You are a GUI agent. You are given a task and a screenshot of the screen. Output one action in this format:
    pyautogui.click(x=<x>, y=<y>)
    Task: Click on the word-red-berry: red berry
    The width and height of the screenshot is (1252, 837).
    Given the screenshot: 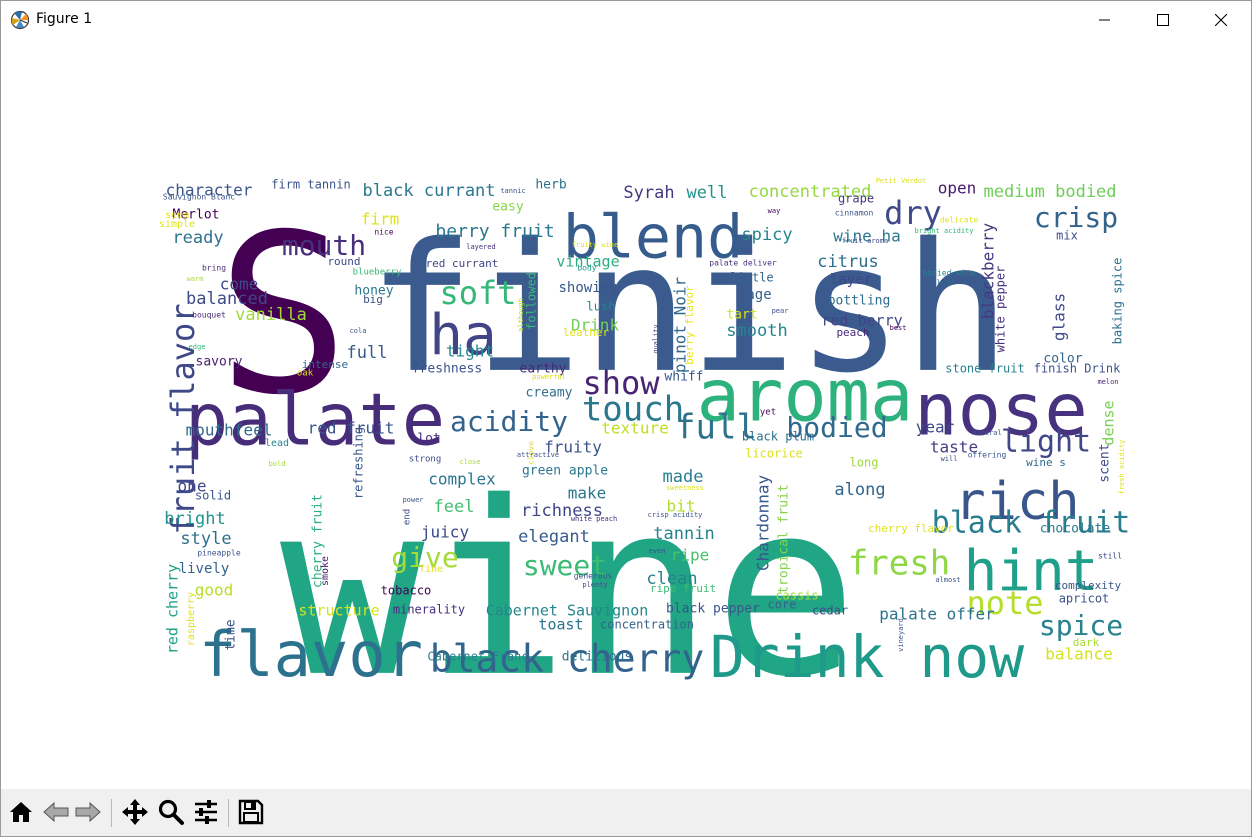 What is the action you would take?
    pyautogui.click(x=861, y=321)
    